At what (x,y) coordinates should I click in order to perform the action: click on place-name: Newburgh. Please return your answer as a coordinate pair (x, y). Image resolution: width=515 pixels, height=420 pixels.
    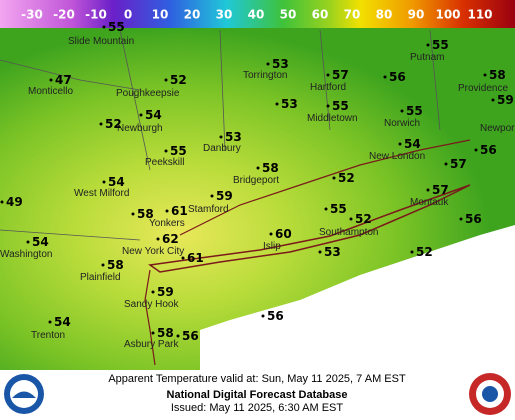
    Looking at the image, I should click on (140, 128).